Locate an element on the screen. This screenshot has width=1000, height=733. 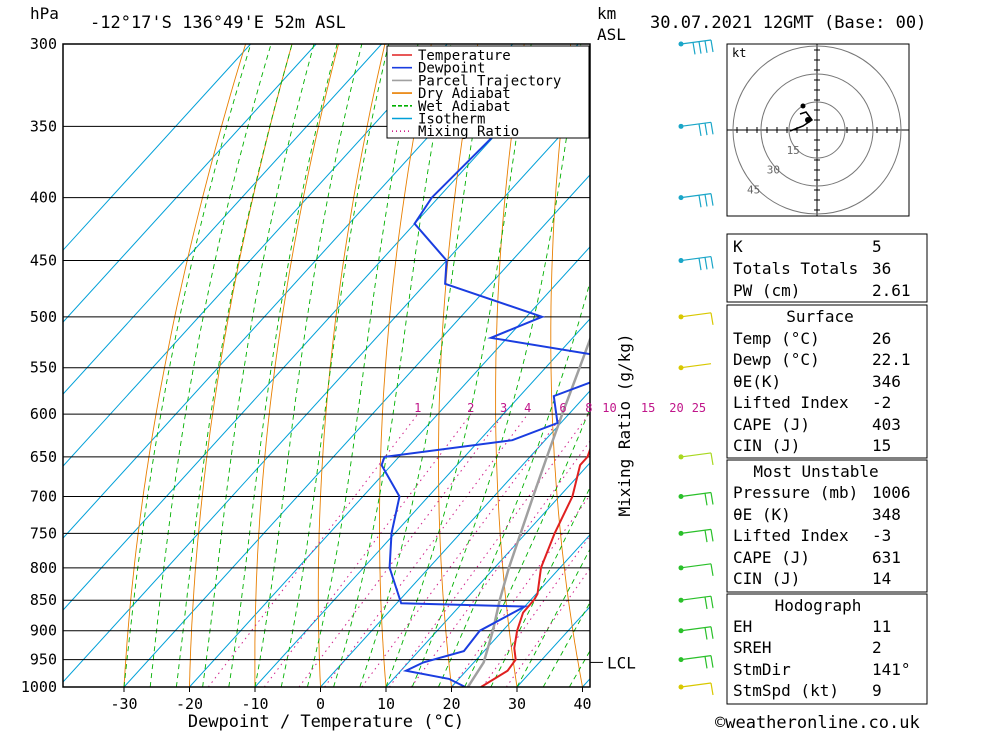
km-unit-label: km is located at coordinates (606, 13).